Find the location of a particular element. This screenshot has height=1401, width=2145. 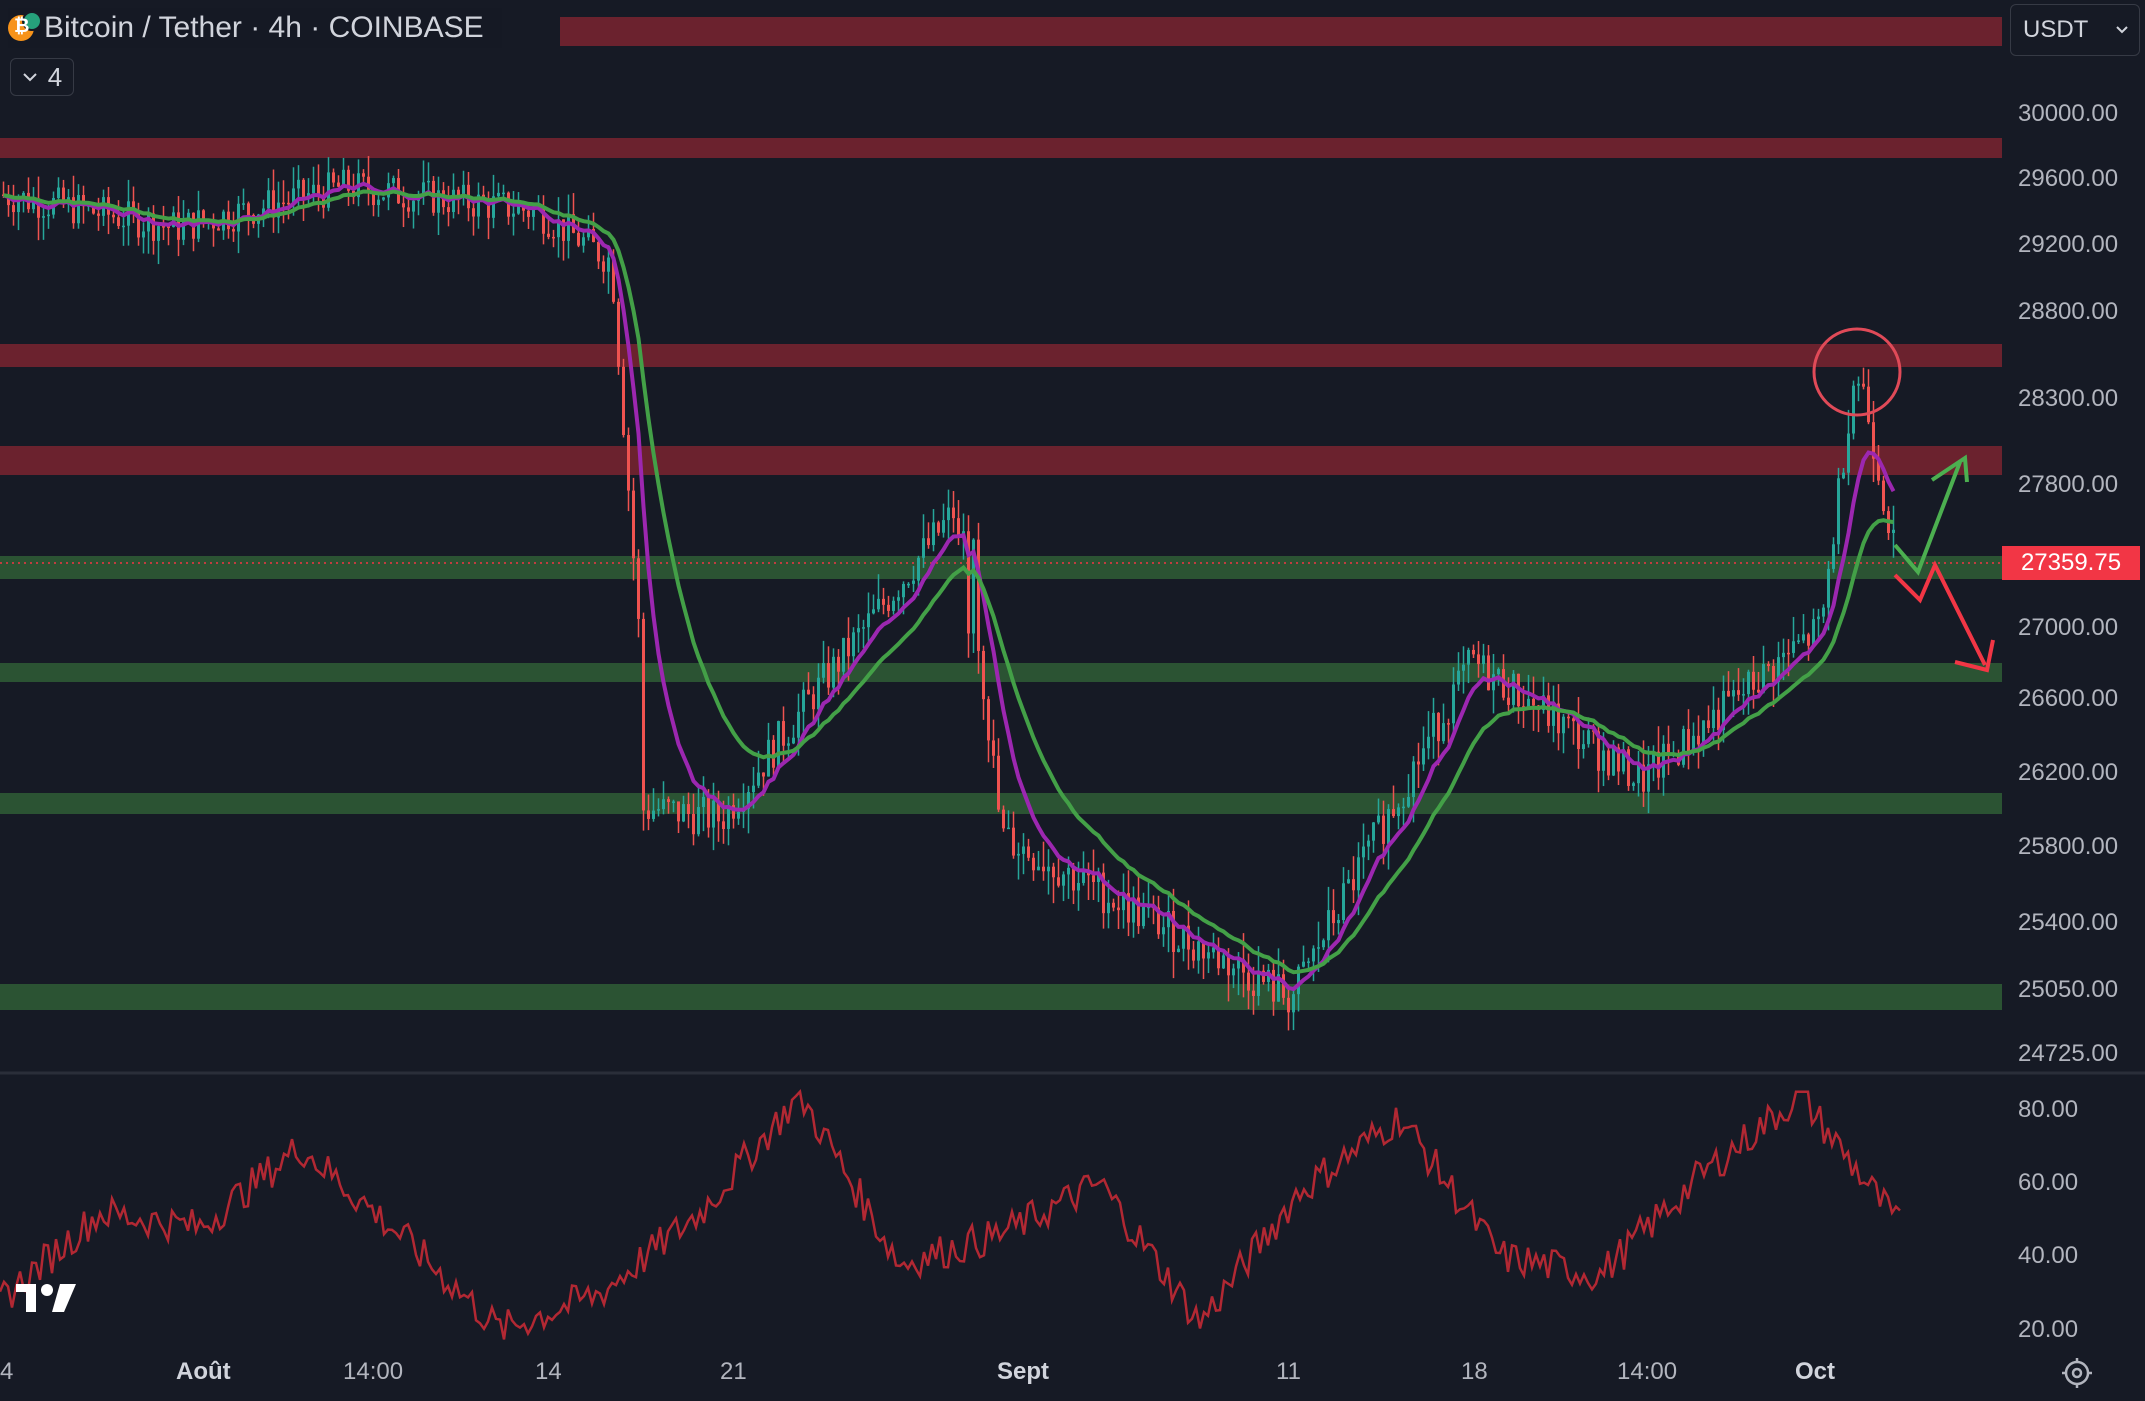

indicators-toggle-button: 4 is located at coordinates (42, 77).